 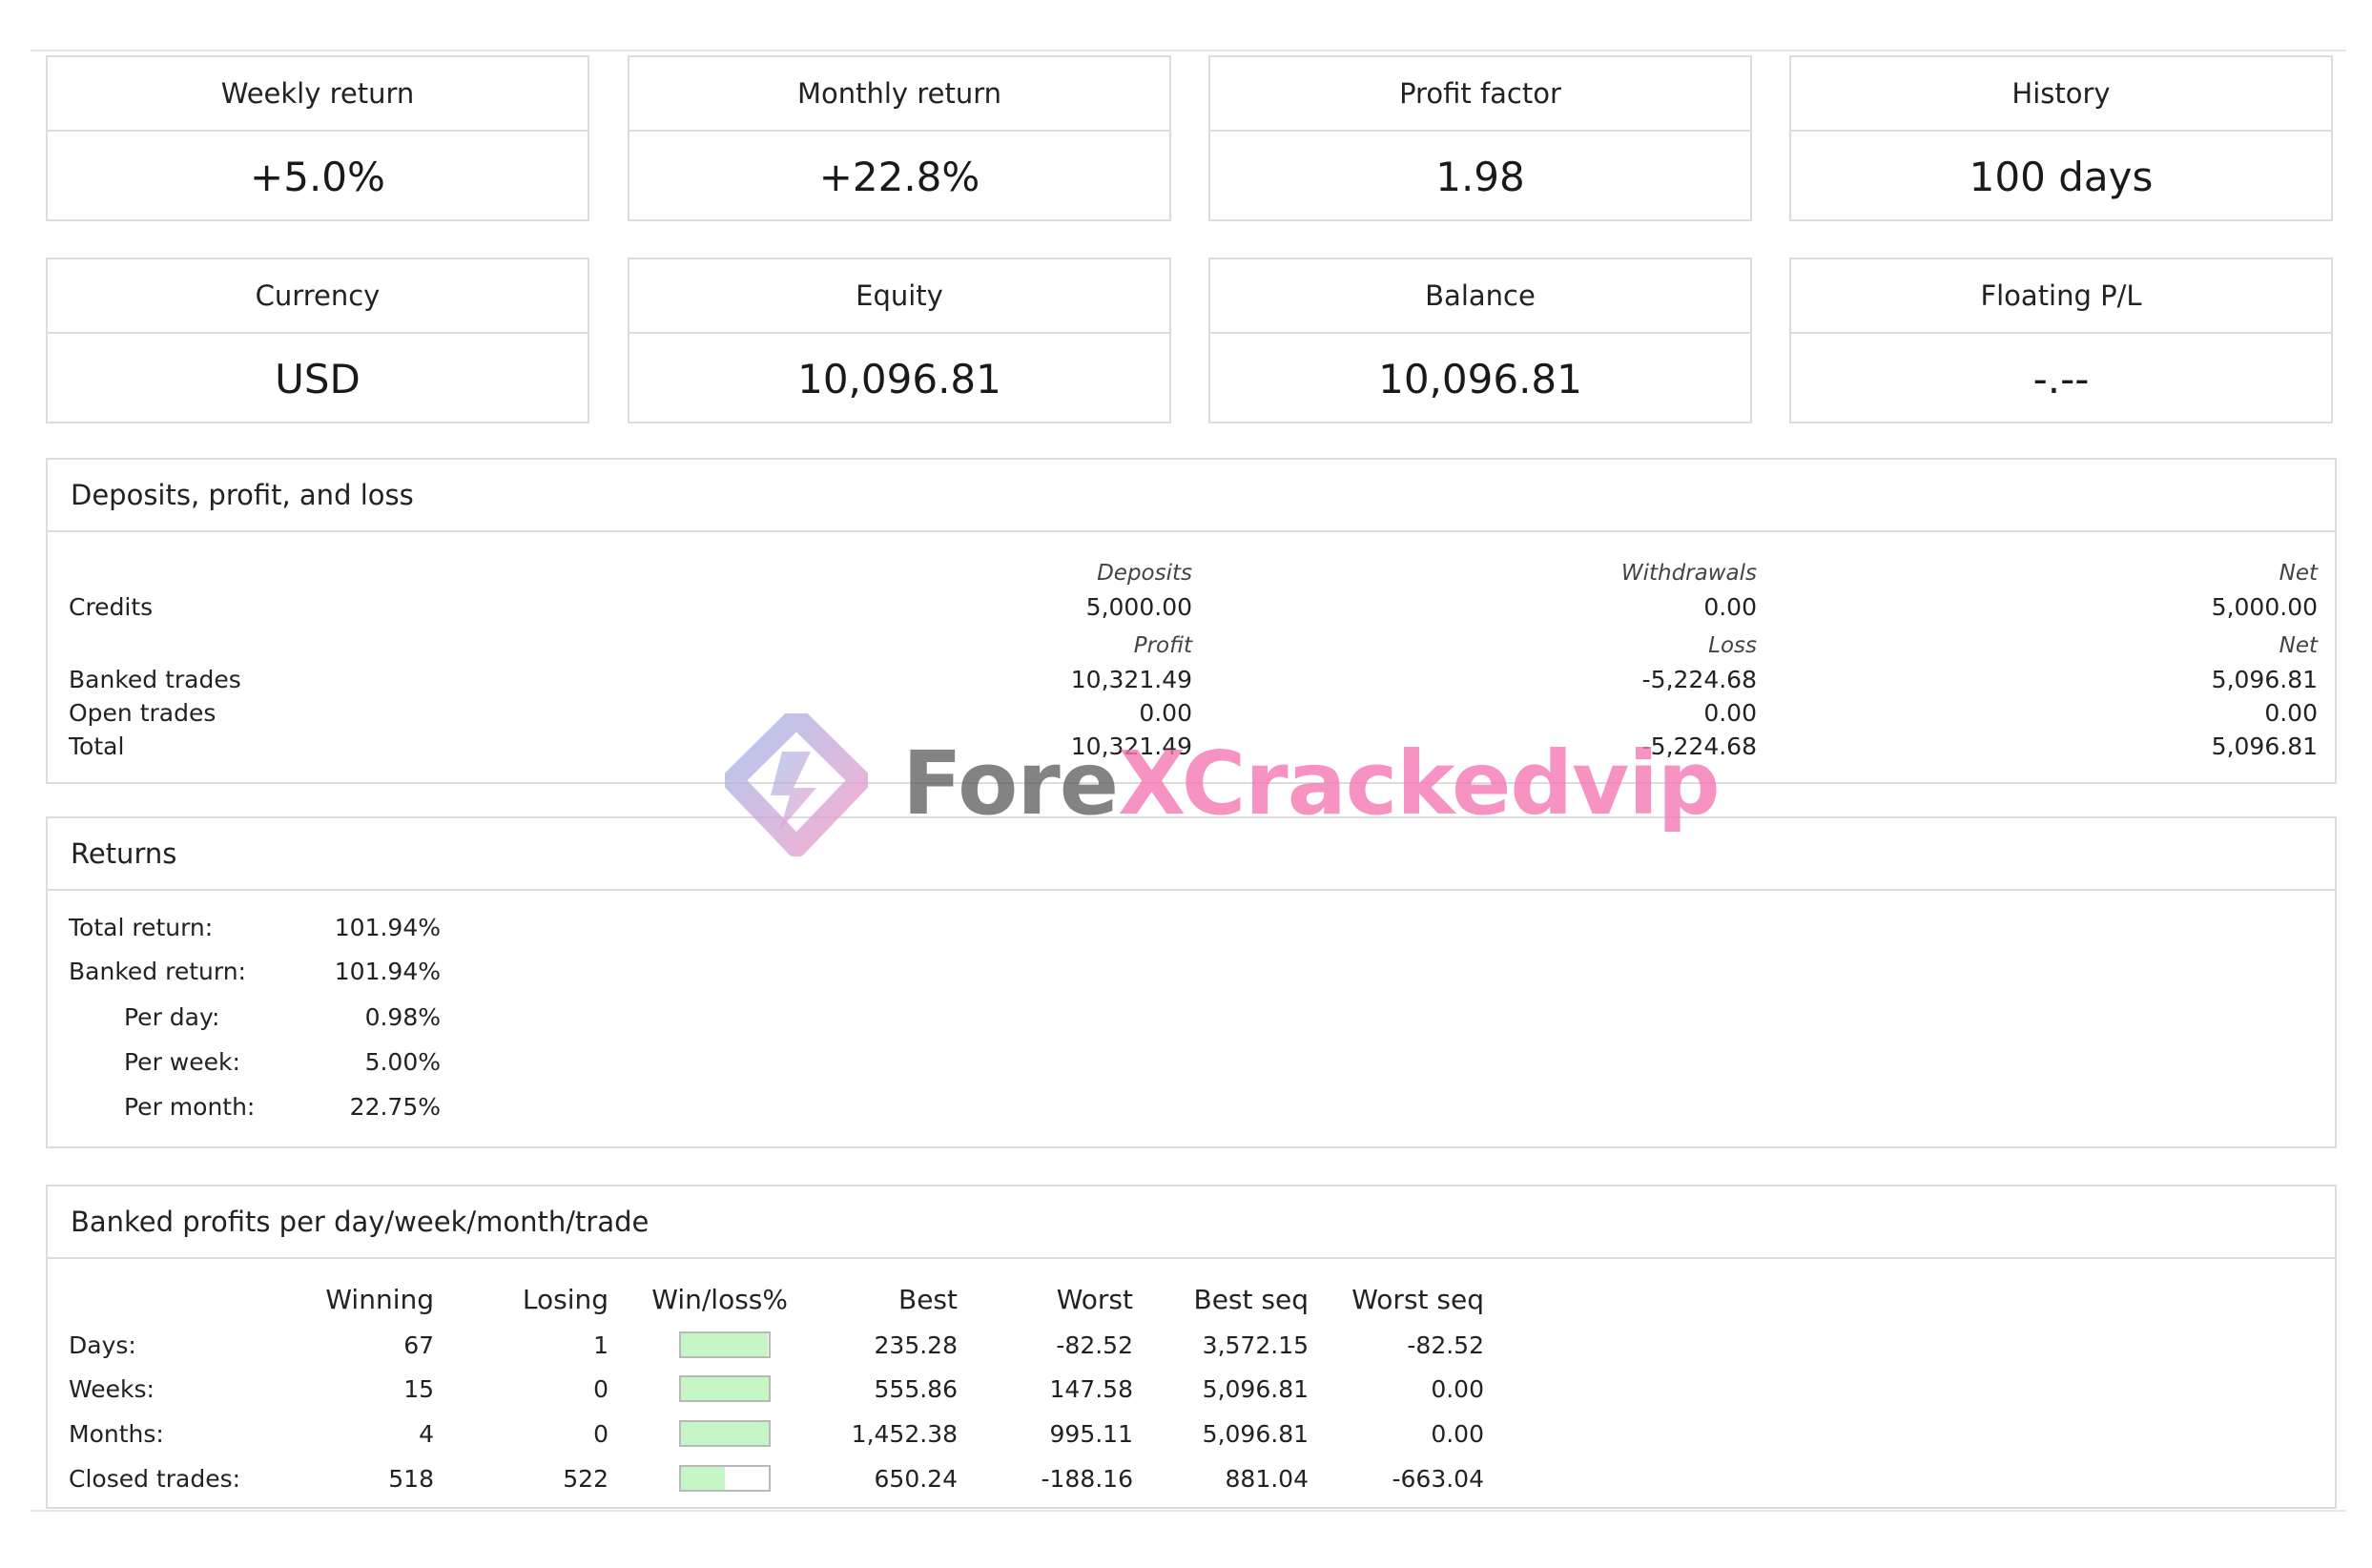 I want to click on row-label: Days:, so click(x=103, y=1345).